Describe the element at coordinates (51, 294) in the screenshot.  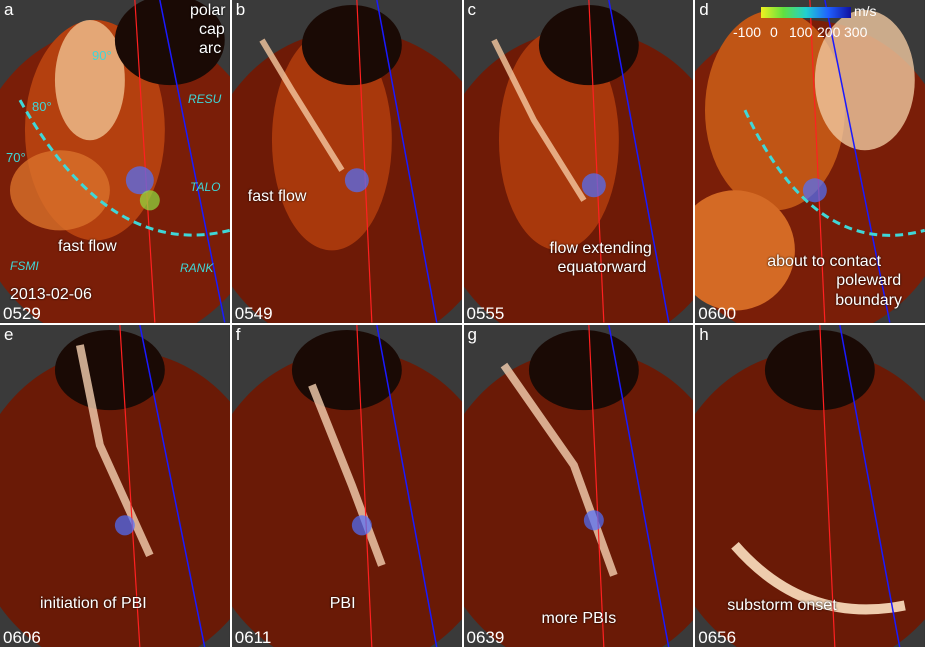
I see `annotation-date: 2013-02-06` at that location.